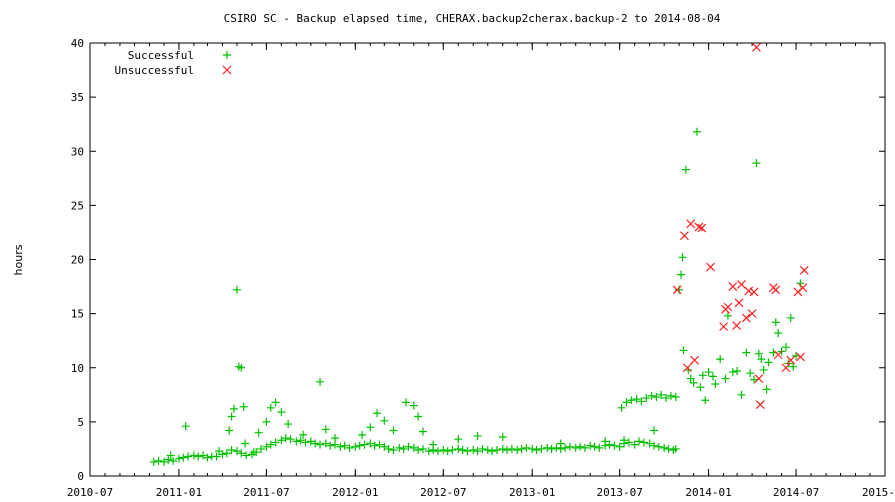 Image resolution: width=895 pixels, height=502 pixels. What do you see at coordinates (77, 368) in the screenshot?
I see `y-tick-label: 10` at bounding box center [77, 368].